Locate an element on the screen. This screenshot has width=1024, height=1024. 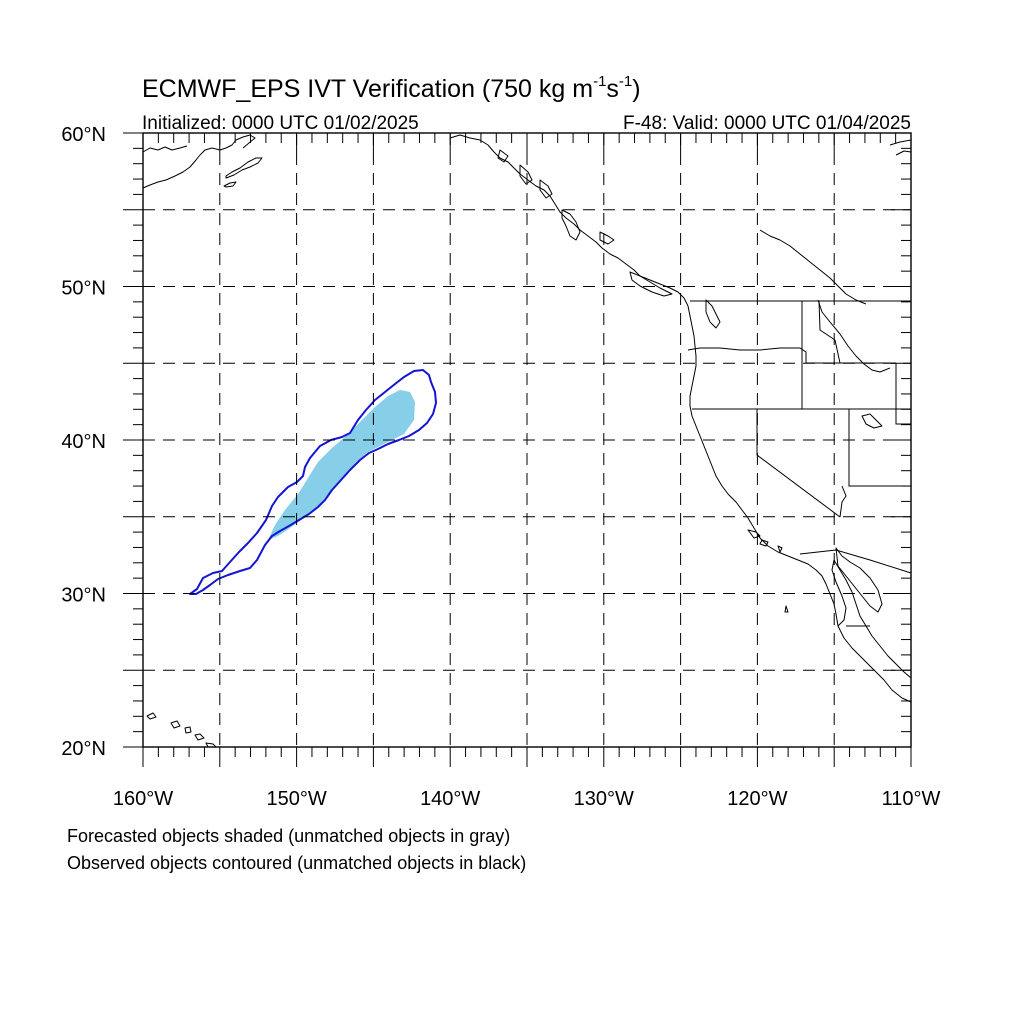
alaska-coast is located at coordinates (199, 161).